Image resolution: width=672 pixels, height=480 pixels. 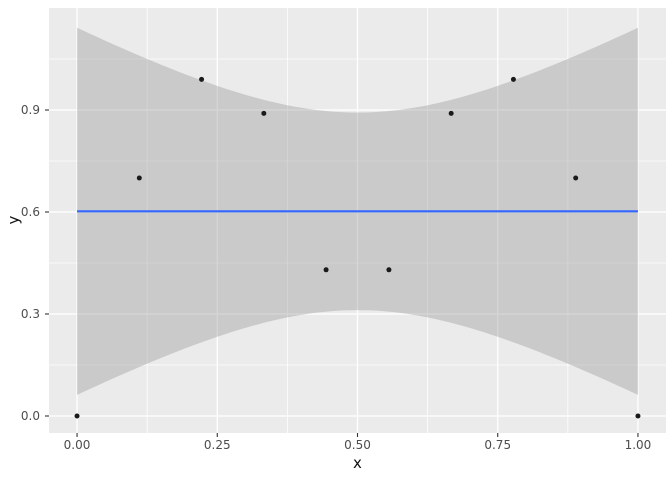 I want to click on x-tick-label: 0.00, so click(x=77, y=445).